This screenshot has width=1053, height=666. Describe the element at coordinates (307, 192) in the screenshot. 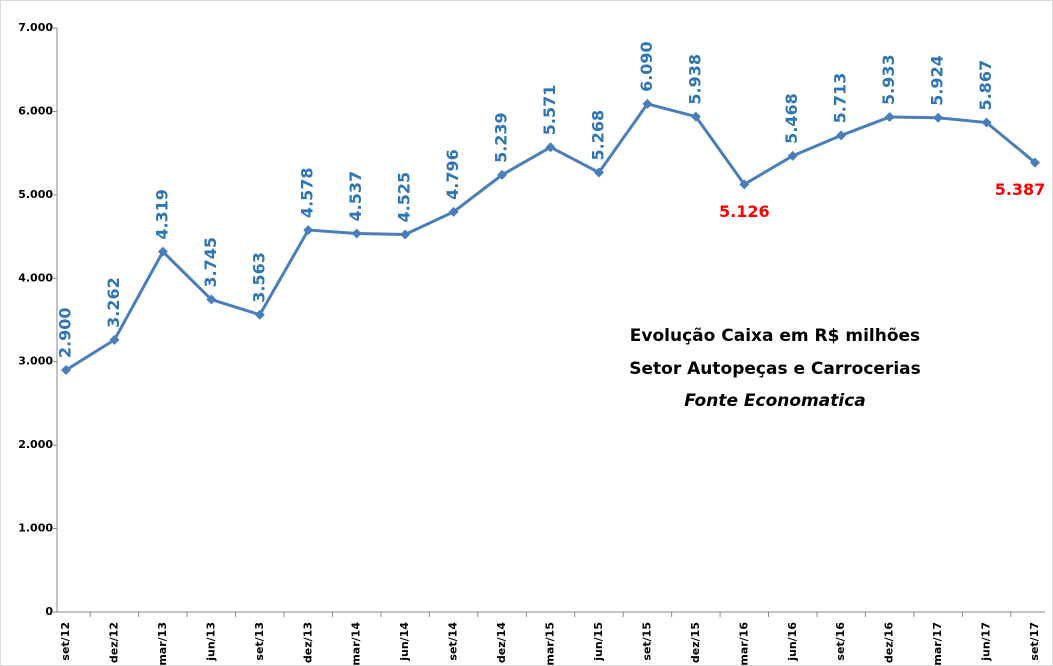

I see `data-label: 4.578` at that location.